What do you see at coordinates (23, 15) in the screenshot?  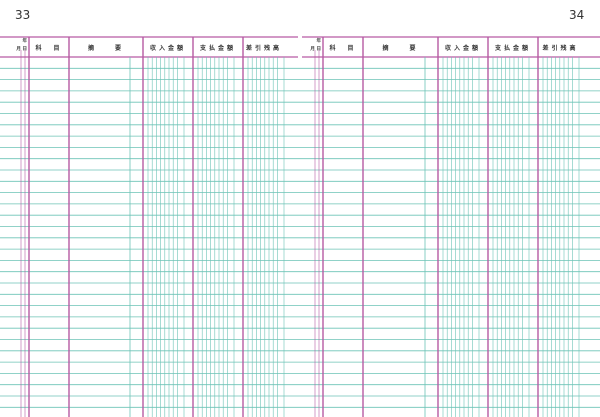 I see `page-number-left: 33` at bounding box center [23, 15].